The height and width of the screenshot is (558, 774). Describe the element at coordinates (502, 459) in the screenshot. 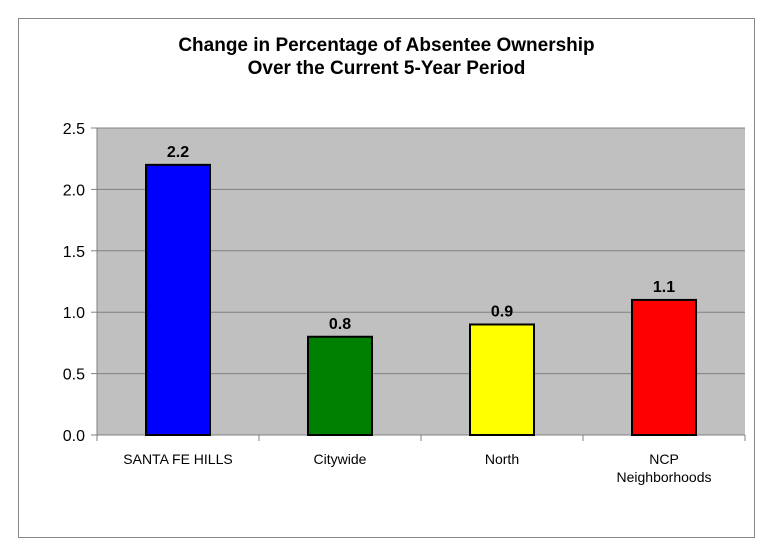

I see `category-label: North` at that location.